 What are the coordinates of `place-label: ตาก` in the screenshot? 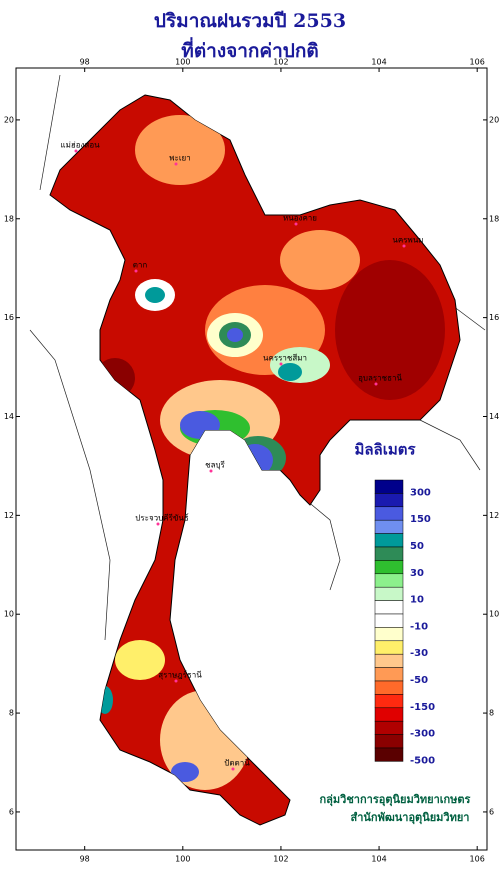 It's located at (140, 265).